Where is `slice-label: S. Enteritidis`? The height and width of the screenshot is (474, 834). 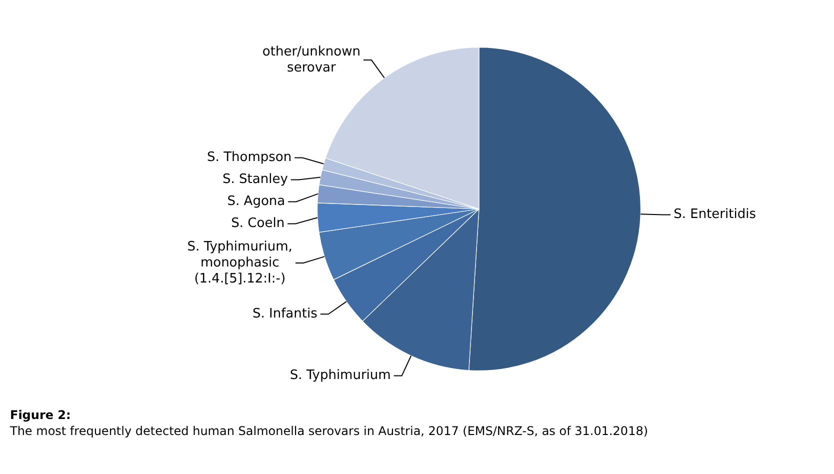
slice-label: S. Enteritidis is located at coordinates (715, 214).